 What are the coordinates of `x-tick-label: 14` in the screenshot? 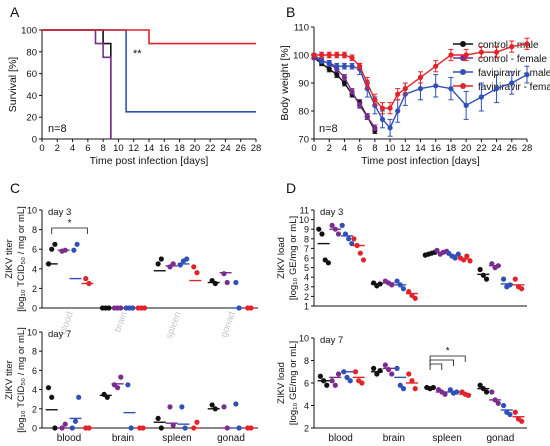 It's located at (420, 148).